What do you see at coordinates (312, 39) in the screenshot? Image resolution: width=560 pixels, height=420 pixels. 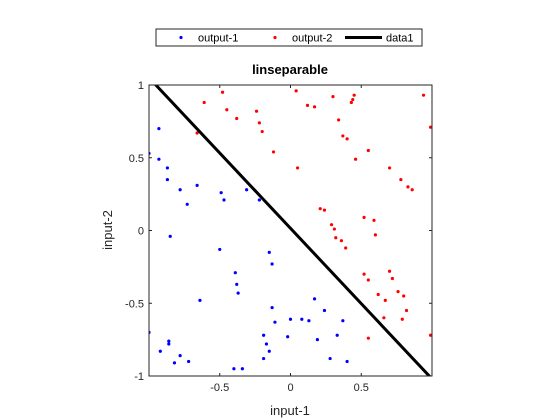 I see `legend-entry-label: output-2` at bounding box center [312, 39].